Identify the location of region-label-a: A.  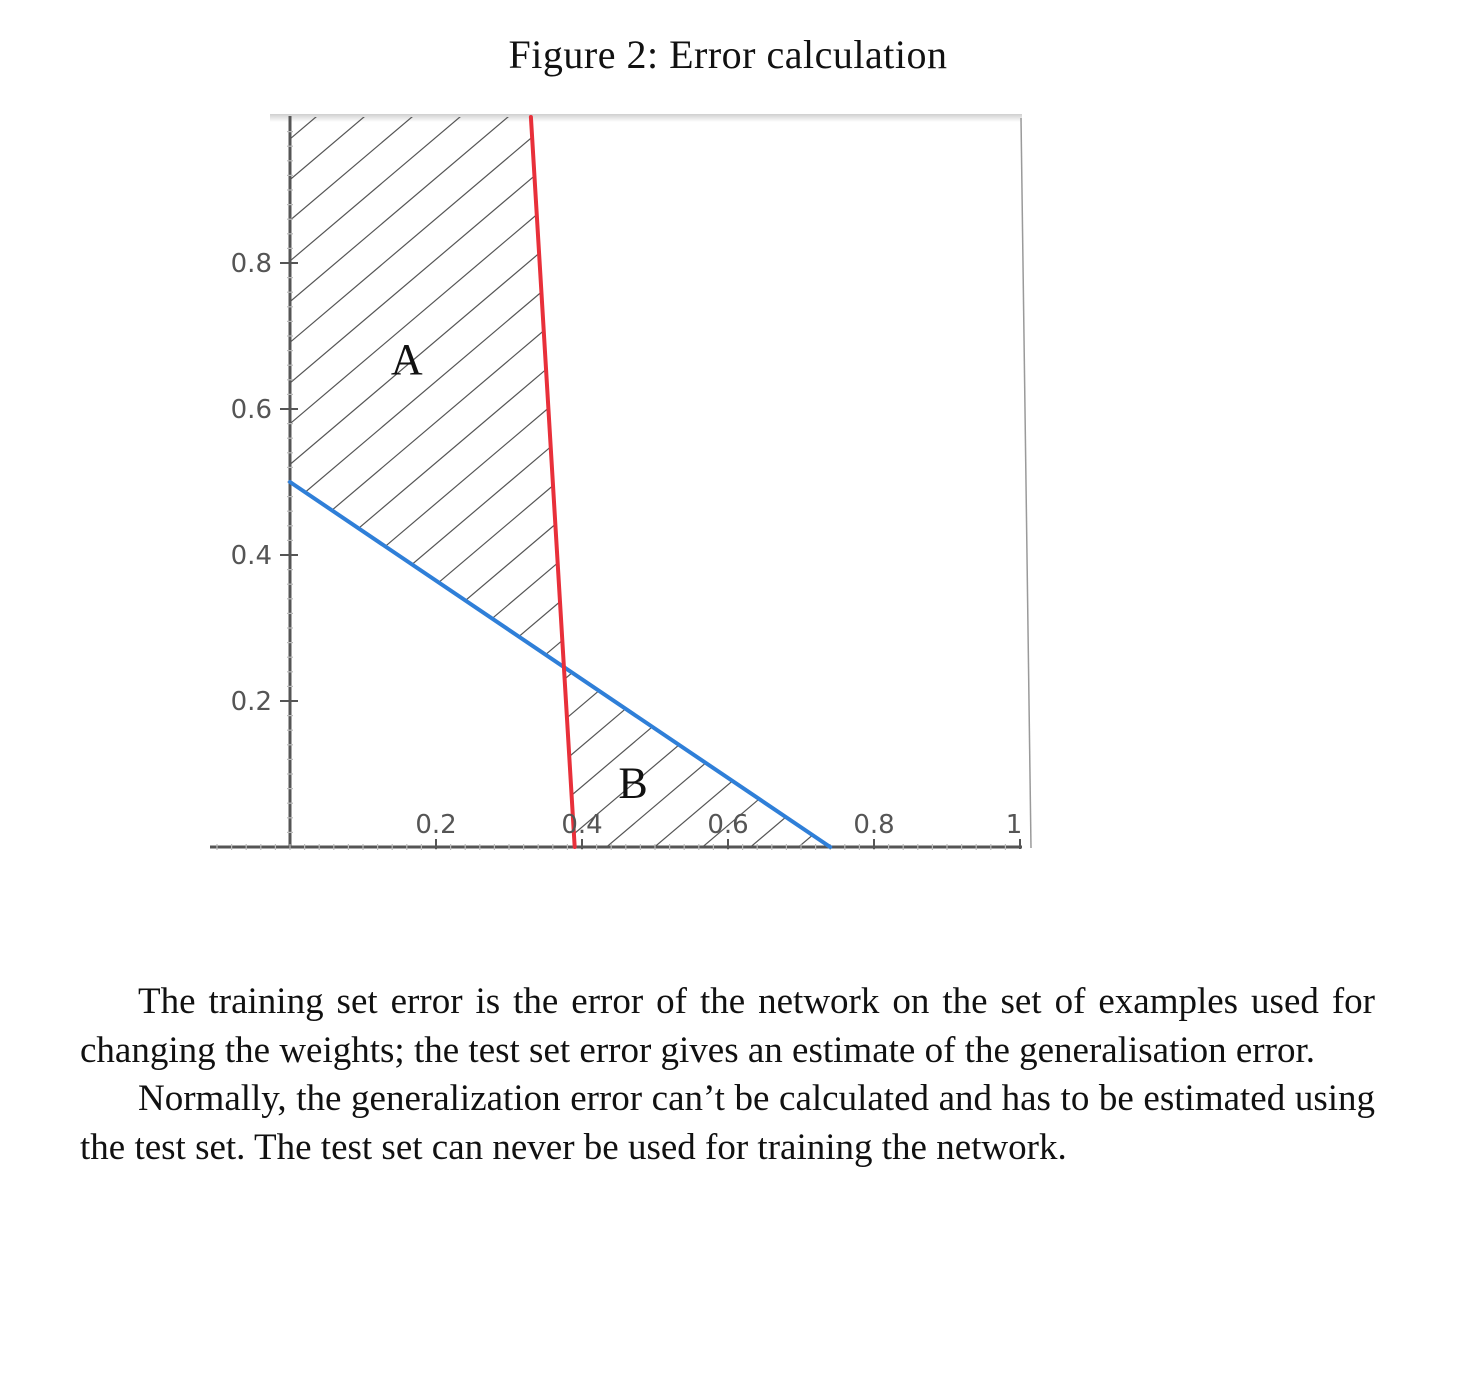
(407, 359).